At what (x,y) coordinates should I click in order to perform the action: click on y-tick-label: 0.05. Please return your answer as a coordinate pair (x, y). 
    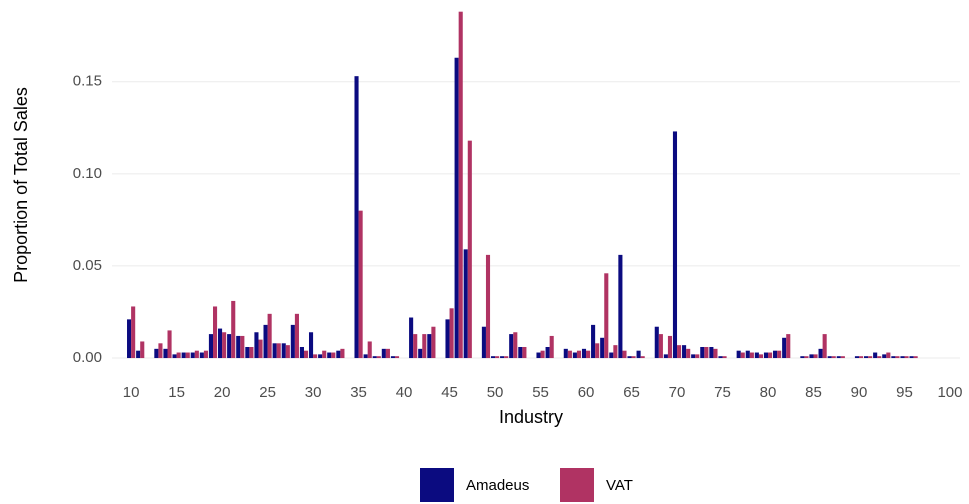
    Looking at the image, I should click on (87, 265).